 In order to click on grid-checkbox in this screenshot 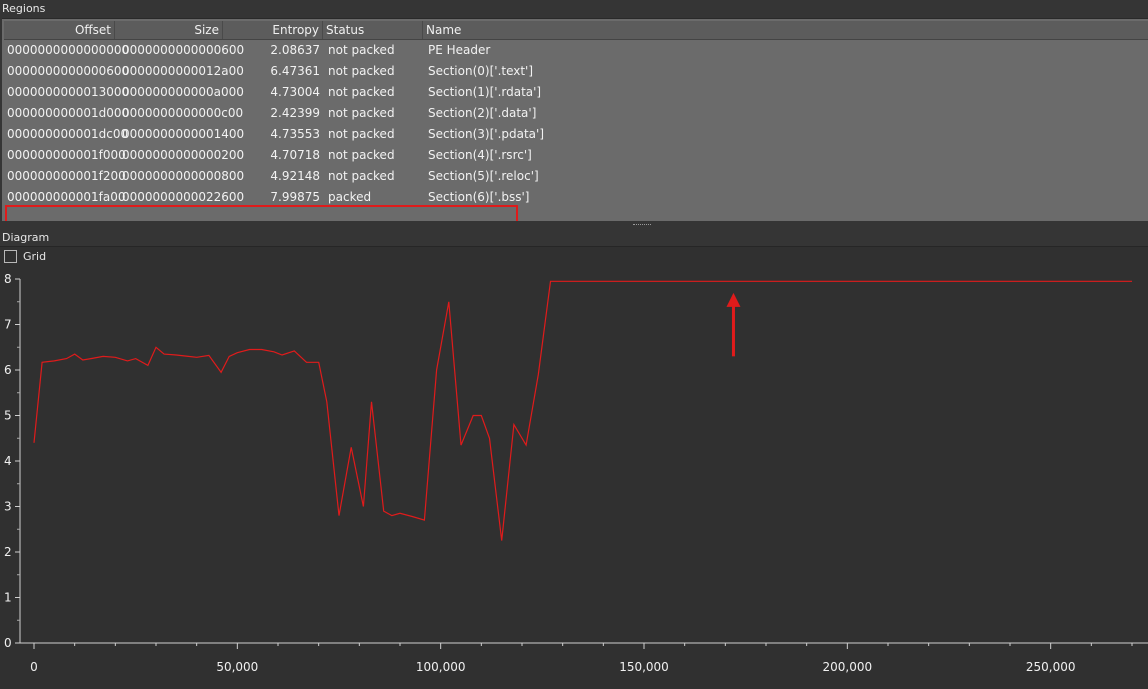, I will do `click(10, 256)`.